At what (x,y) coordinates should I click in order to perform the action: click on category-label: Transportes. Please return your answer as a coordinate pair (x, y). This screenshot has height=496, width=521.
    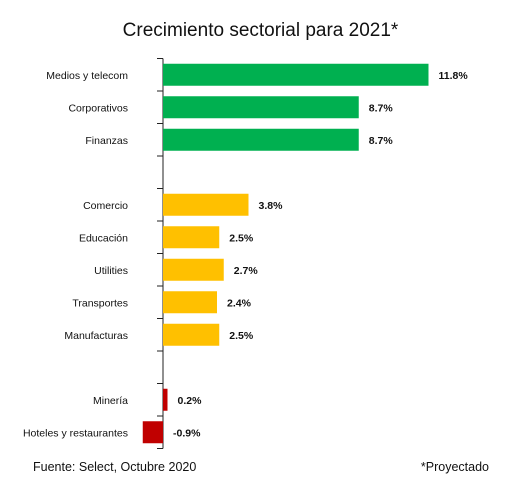
    Looking at the image, I should click on (100, 303).